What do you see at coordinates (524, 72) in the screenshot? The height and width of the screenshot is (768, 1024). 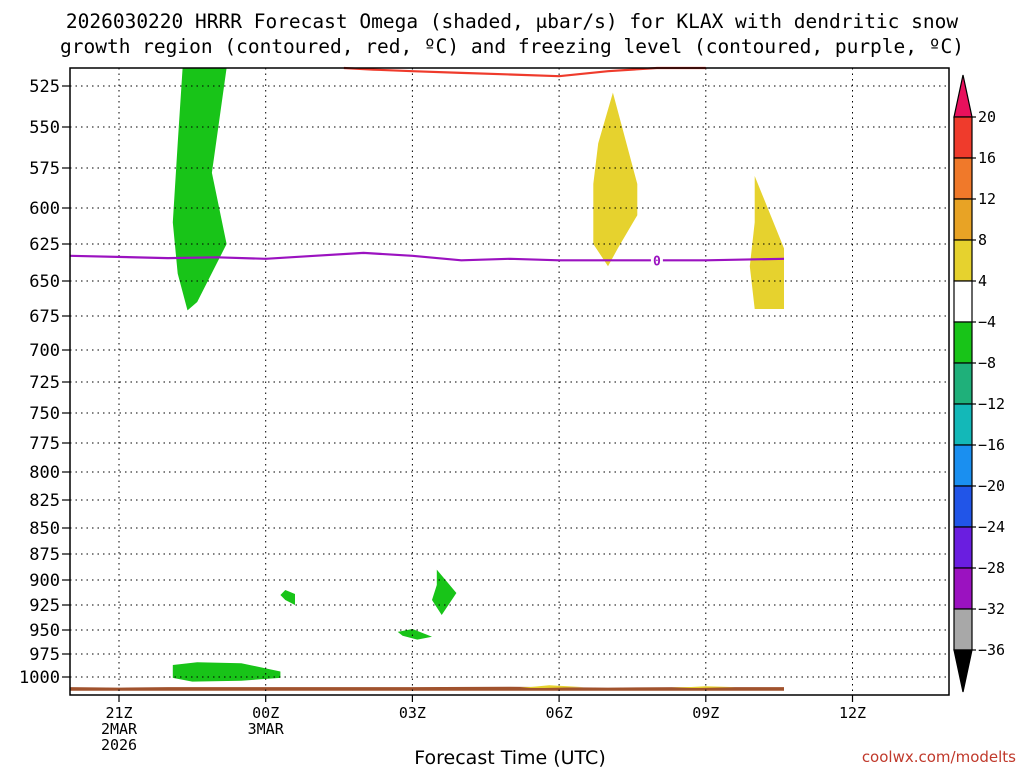 I see `dgz-contour-line` at bounding box center [524, 72].